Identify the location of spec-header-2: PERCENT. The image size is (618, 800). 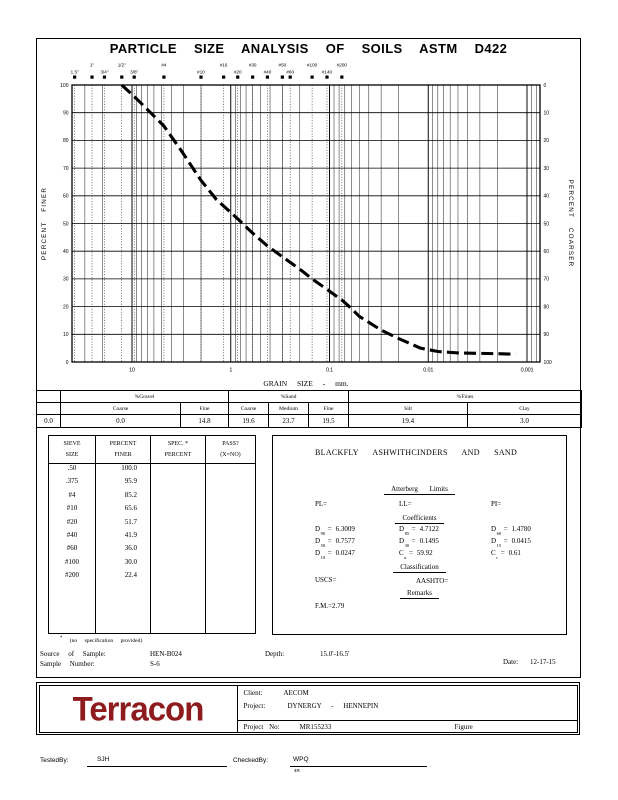
(178, 454).